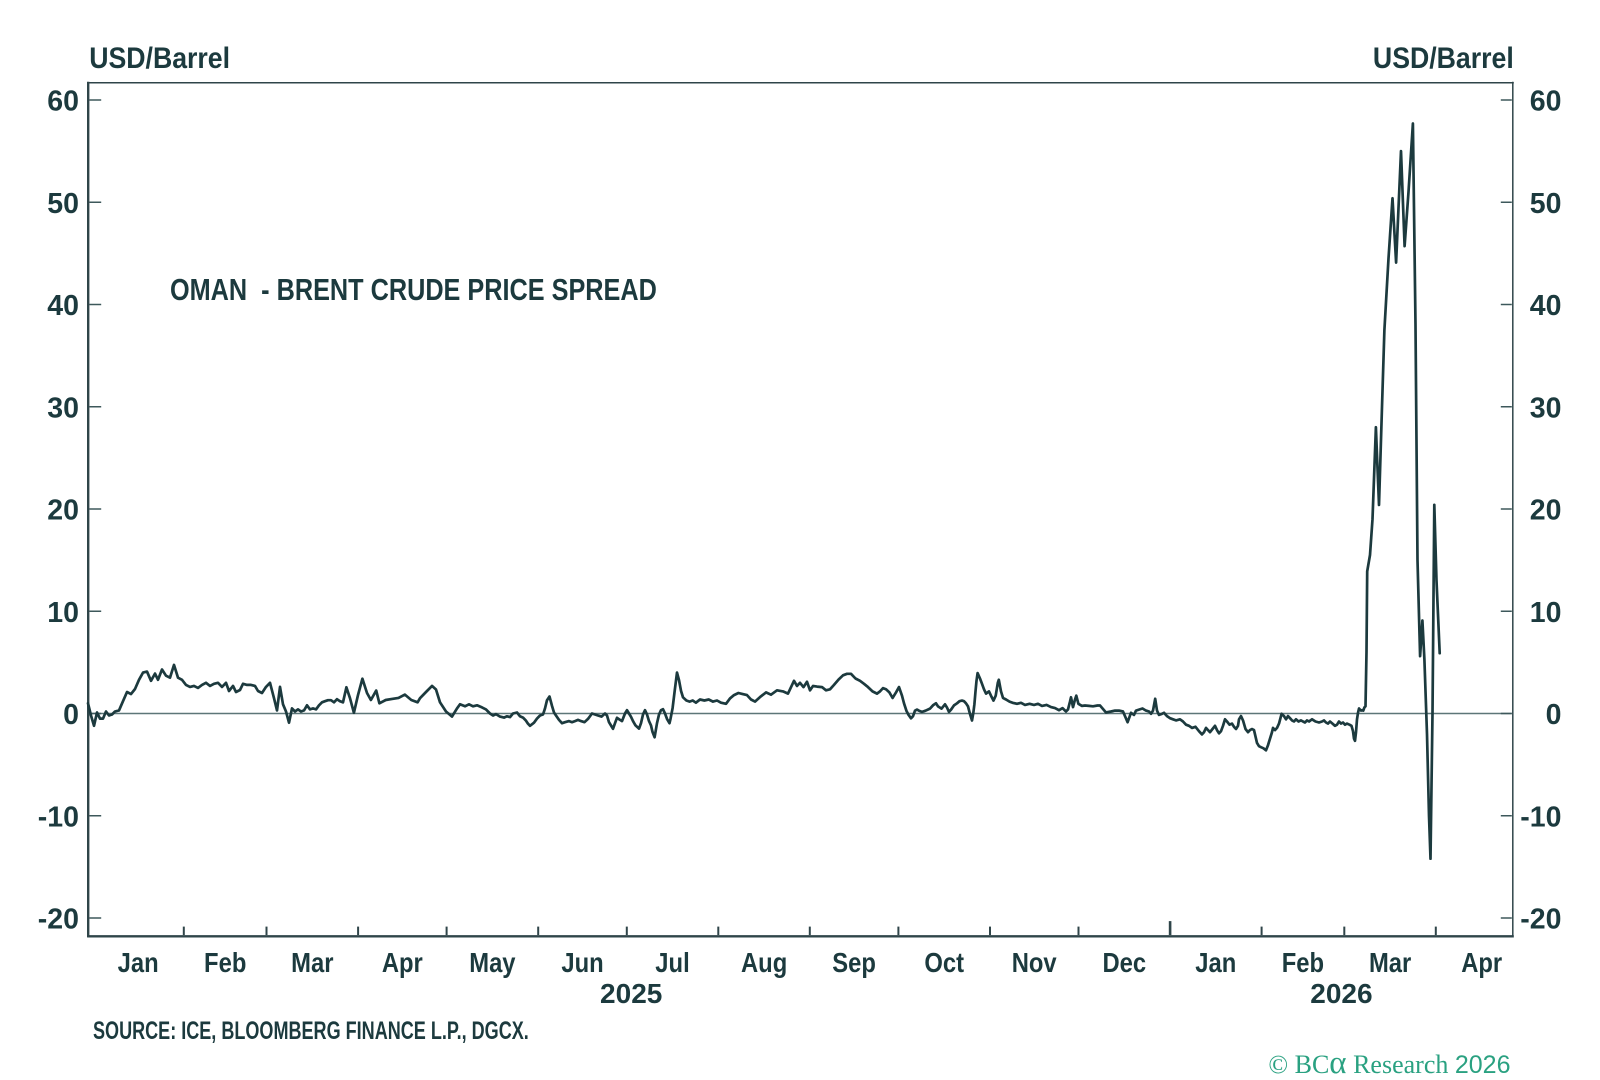  I want to click on svg-text: 2026, so click(1341, 993).